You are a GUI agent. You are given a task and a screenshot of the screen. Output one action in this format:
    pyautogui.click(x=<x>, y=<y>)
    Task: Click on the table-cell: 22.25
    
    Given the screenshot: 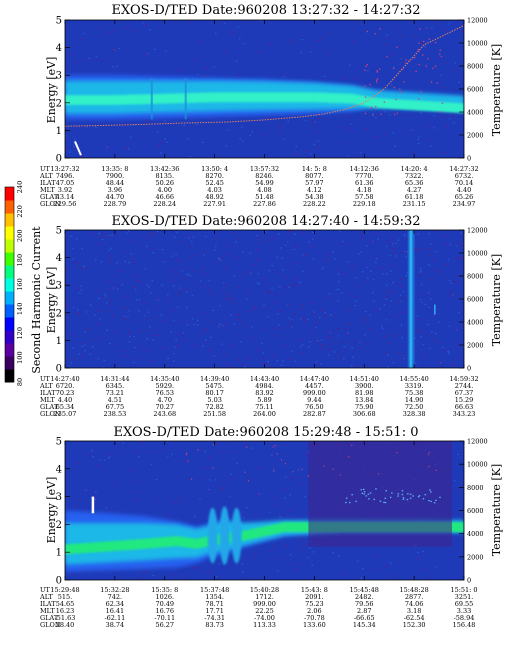 What is the action you would take?
    pyautogui.click(x=264, y=611)
    